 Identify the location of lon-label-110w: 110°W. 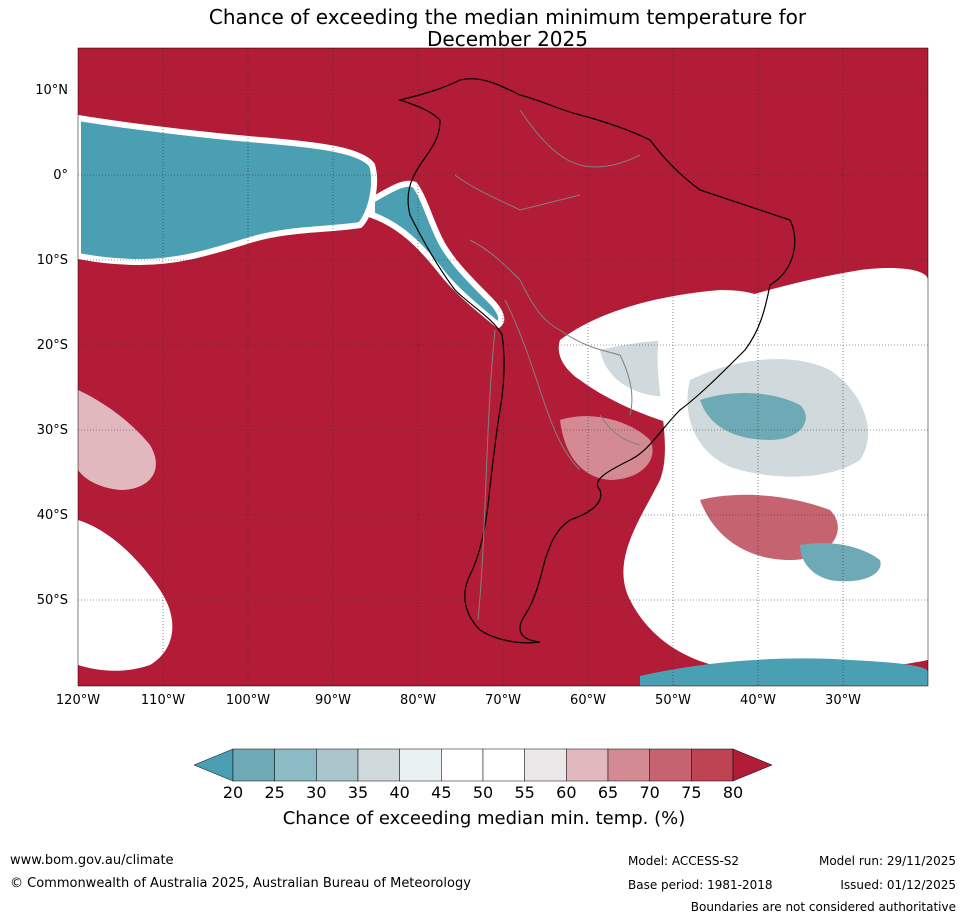
(163, 700).